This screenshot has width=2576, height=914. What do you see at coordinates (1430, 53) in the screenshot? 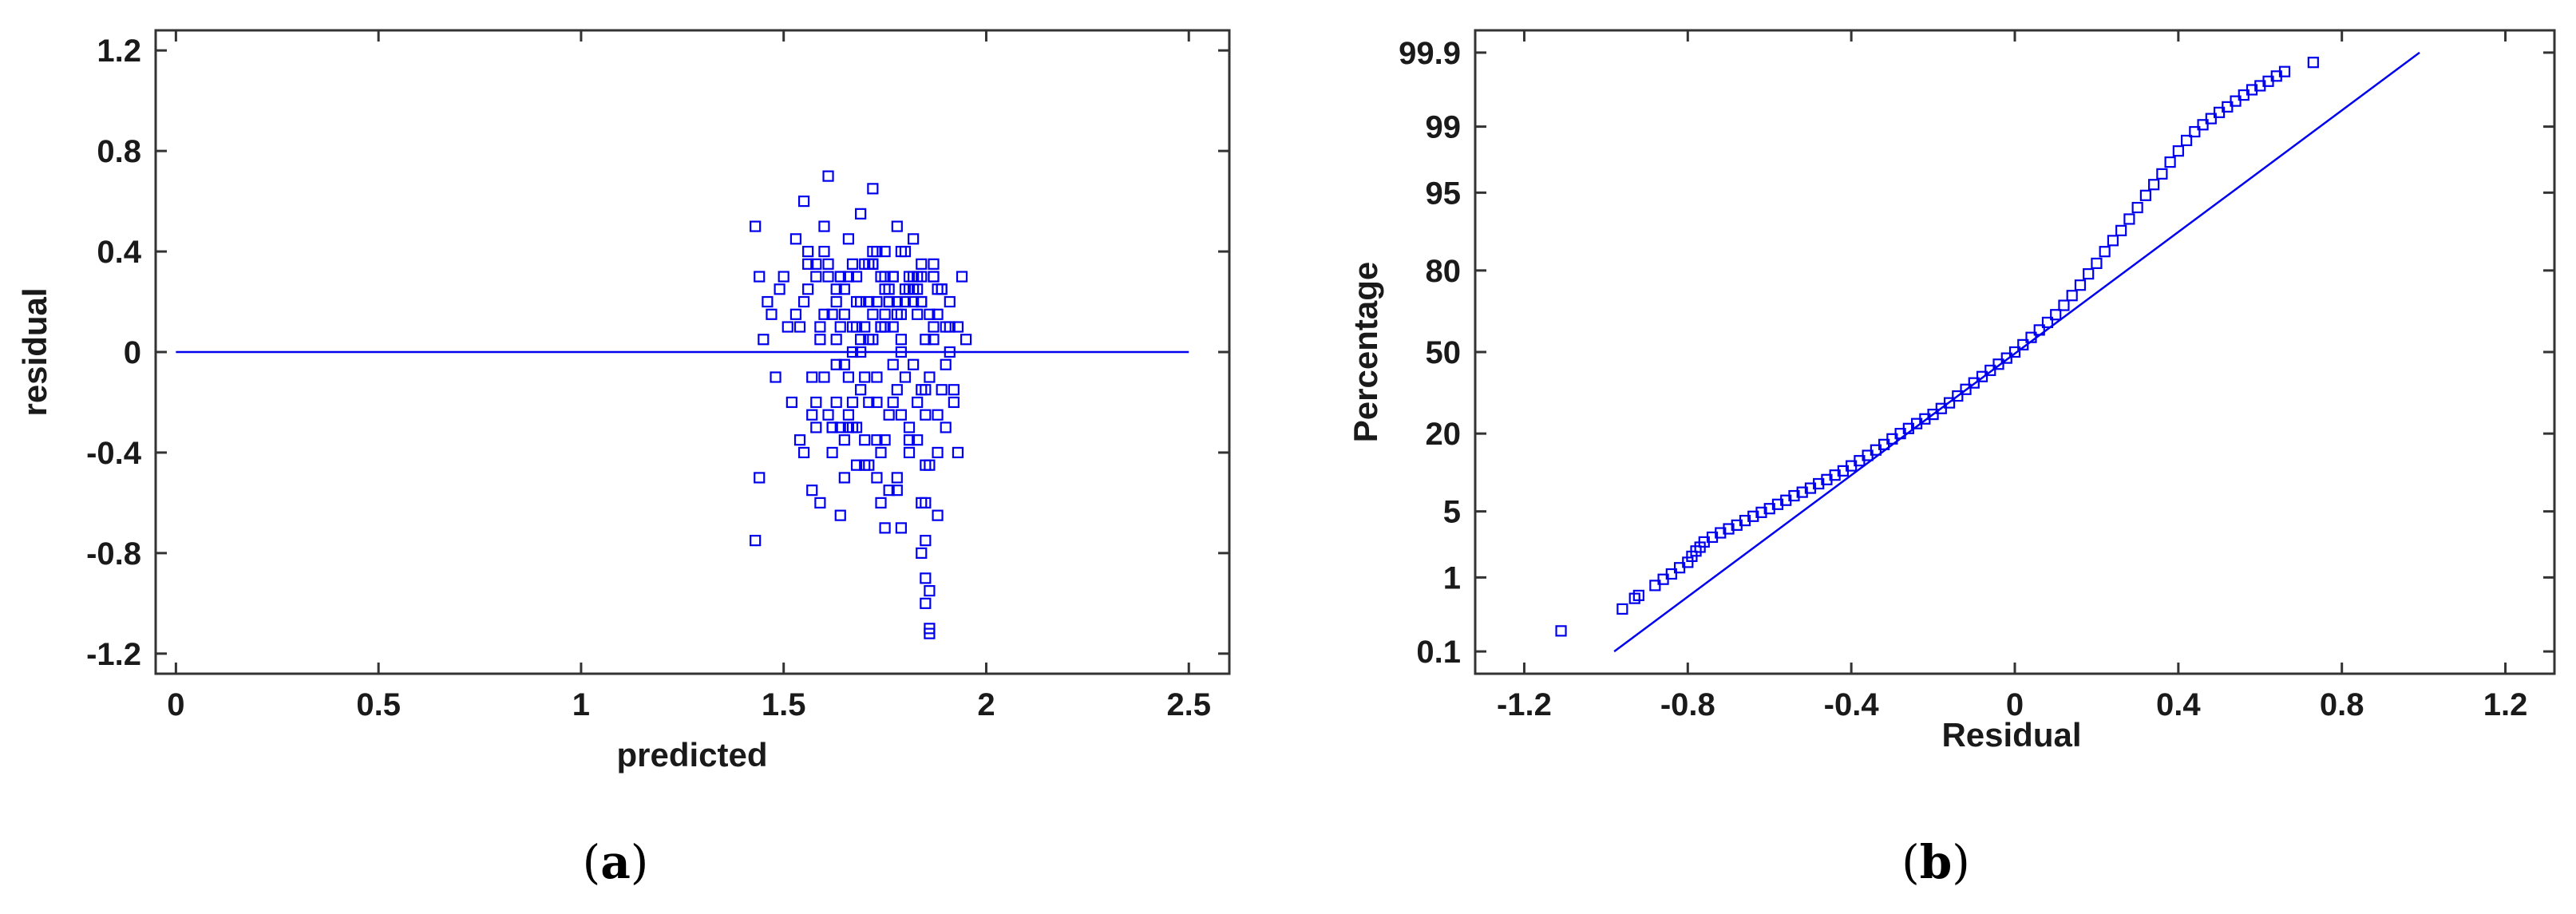
I see `y-tick-label-b: 99.9` at bounding box center [1430, 53].